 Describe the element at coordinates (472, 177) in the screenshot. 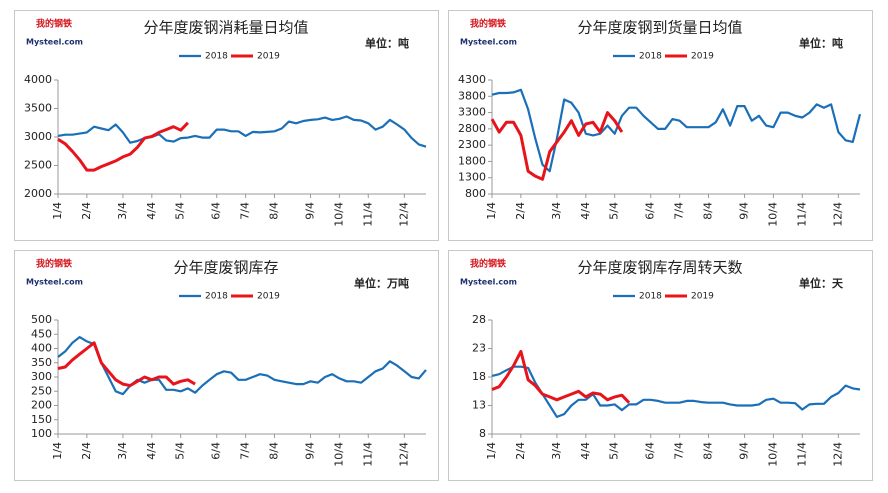

I see `y-tick-label: 1300` at that location.